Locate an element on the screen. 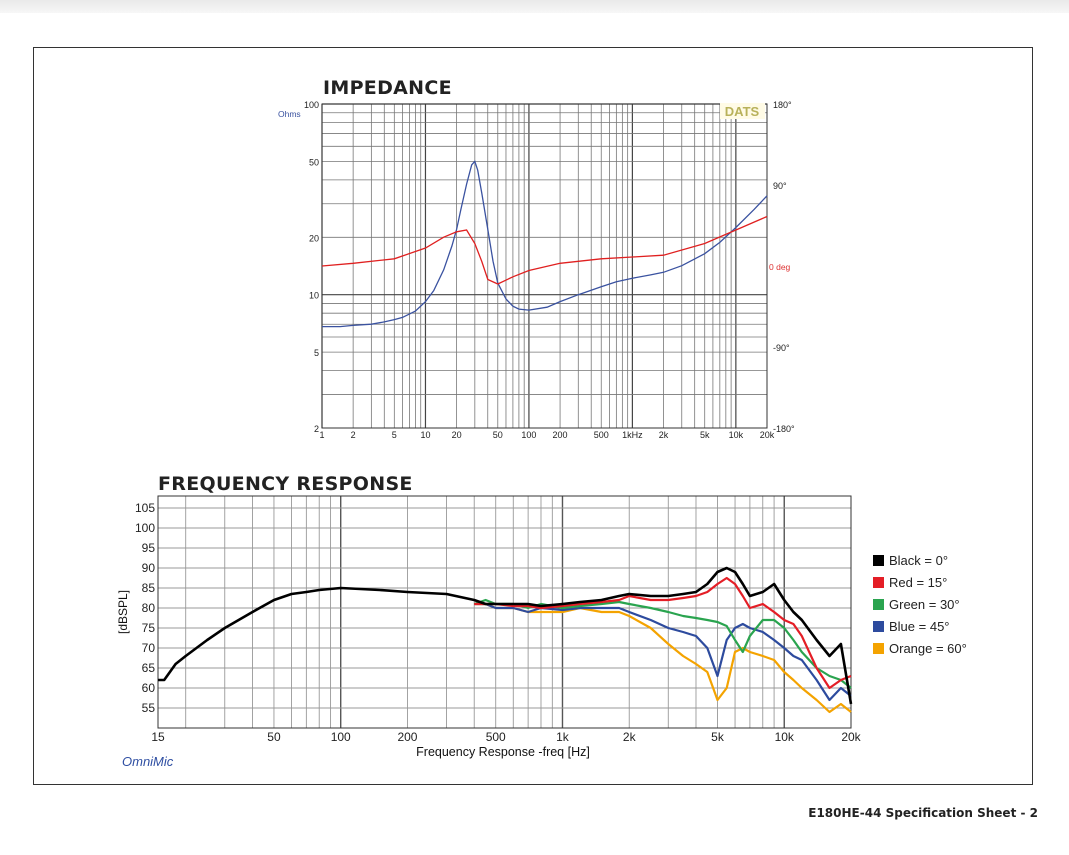  legend-item-1: Red = 15° is located at coordinates (920, 582).